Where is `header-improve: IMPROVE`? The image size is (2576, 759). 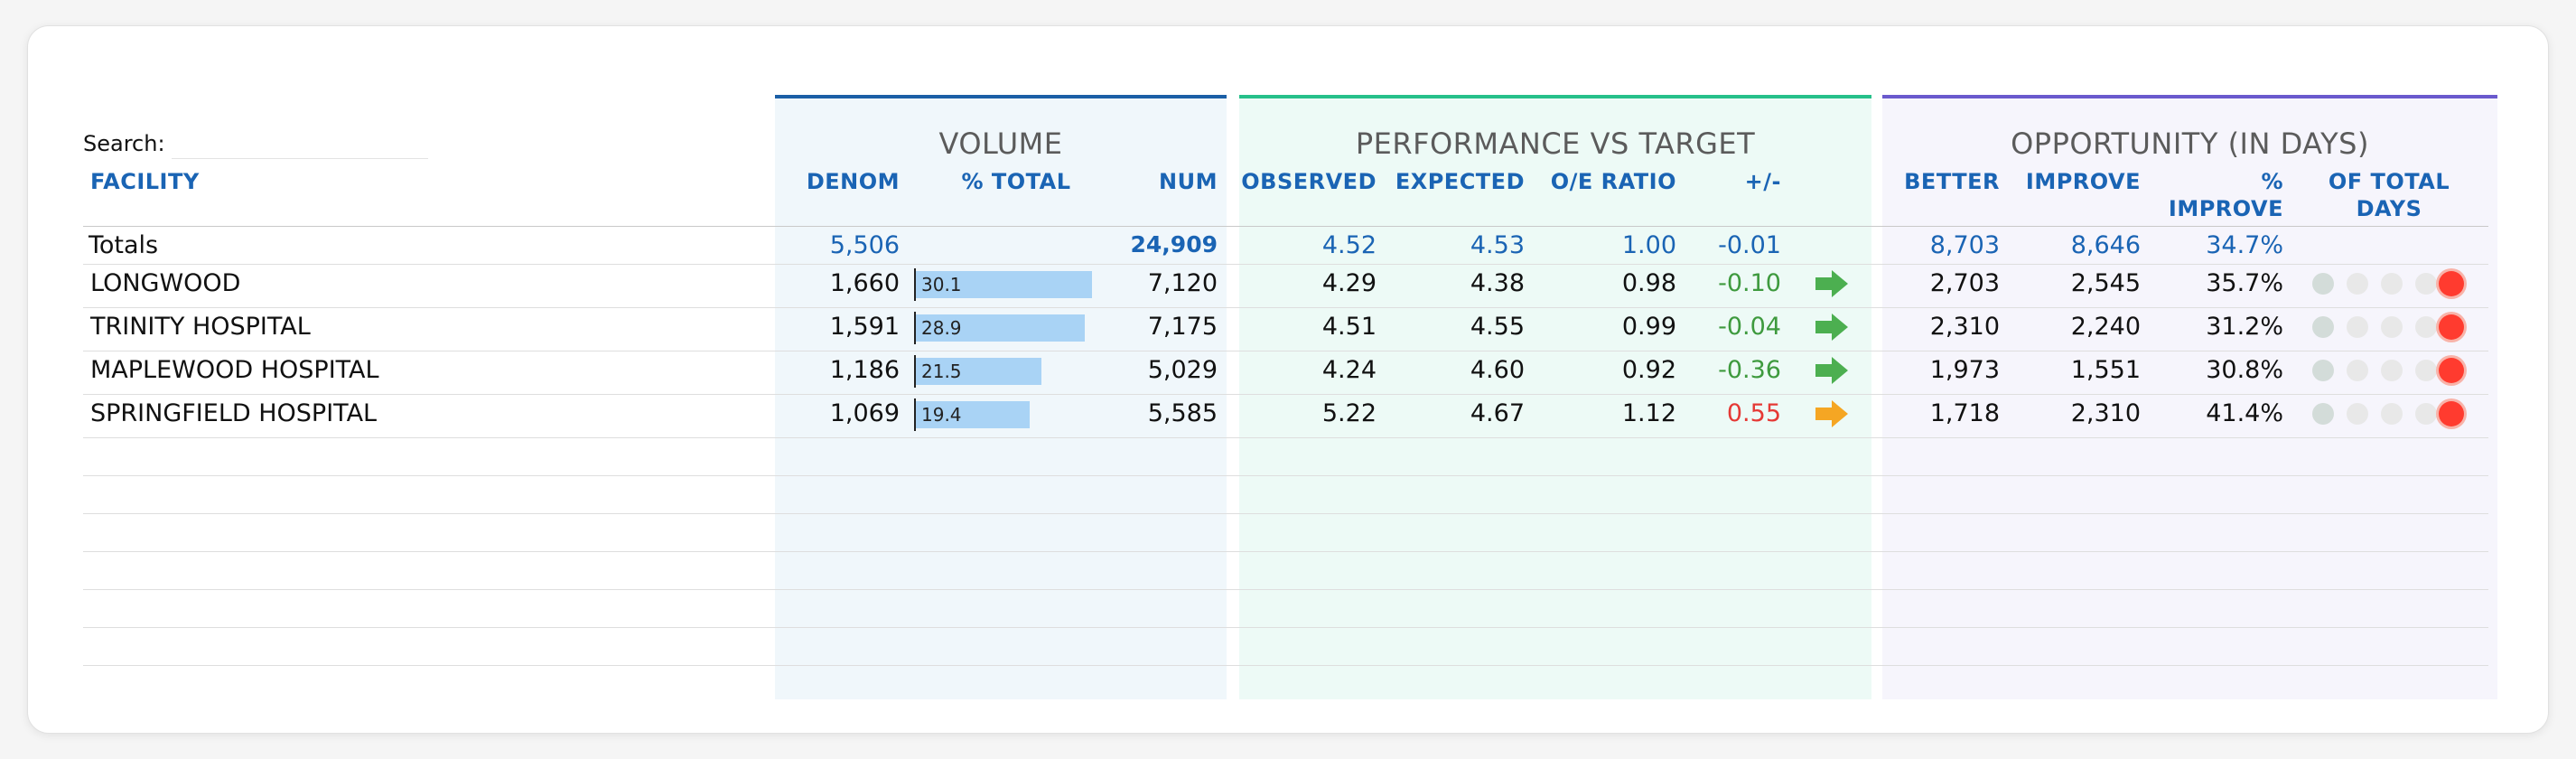 header-improve: IMPROVE is located at coordinates (2083, 181).